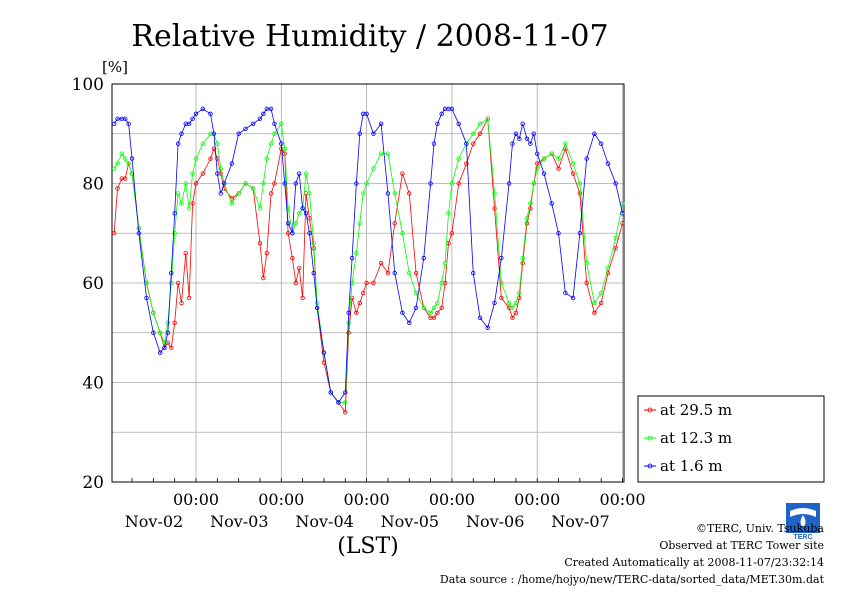 The height and width of the screenshot is (595, 842). What do you see at coordinates (696, 438) in the screenshot?
I see `legend-label: at 12.3 m` at bounding box center [696, 438].